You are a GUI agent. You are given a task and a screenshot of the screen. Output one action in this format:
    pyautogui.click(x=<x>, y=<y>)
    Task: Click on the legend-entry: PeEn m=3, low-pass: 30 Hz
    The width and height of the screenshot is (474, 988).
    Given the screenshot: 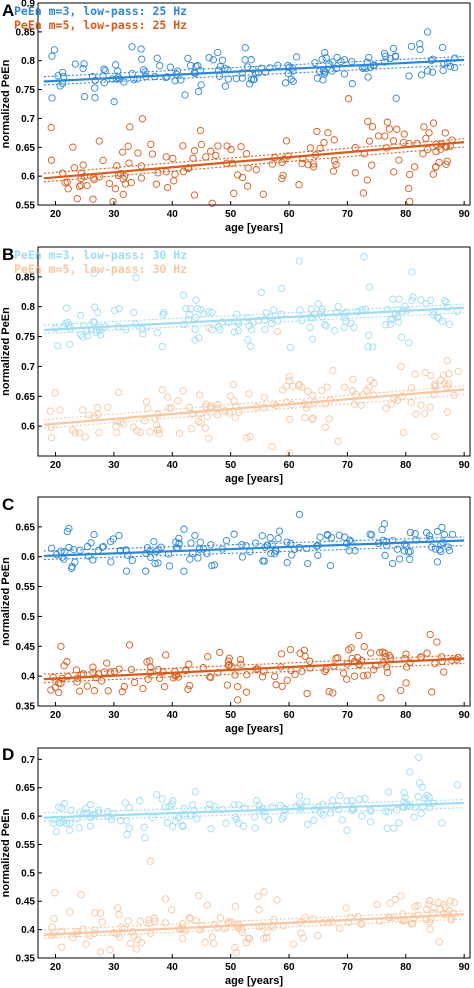 What is the action you would take?
    pyautogui.click(x=100, y=255)
    